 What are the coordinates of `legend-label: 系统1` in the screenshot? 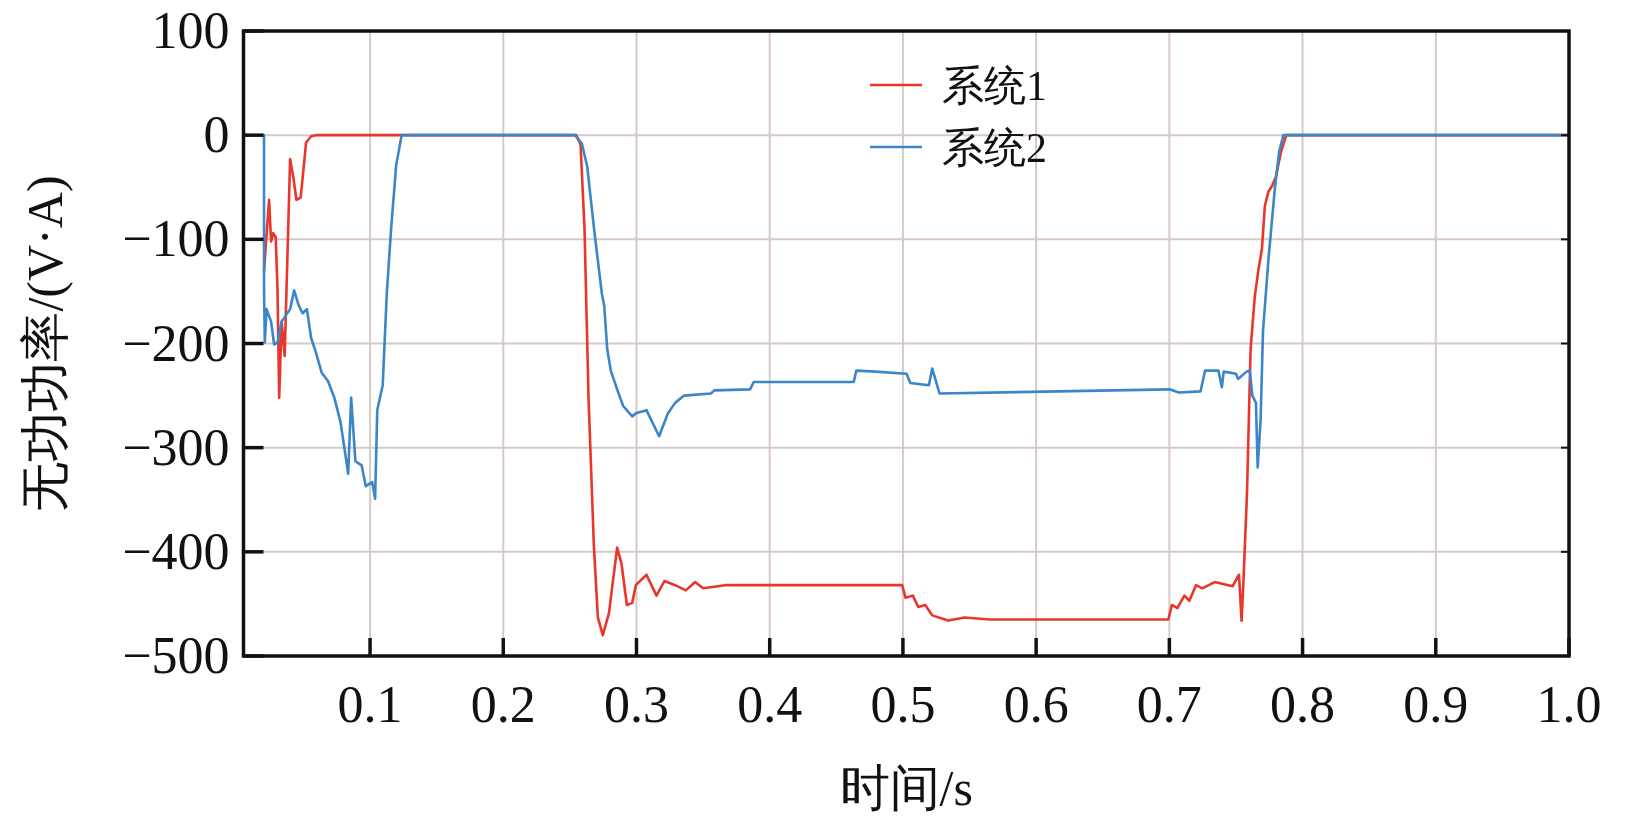 It's located at (994, 86).